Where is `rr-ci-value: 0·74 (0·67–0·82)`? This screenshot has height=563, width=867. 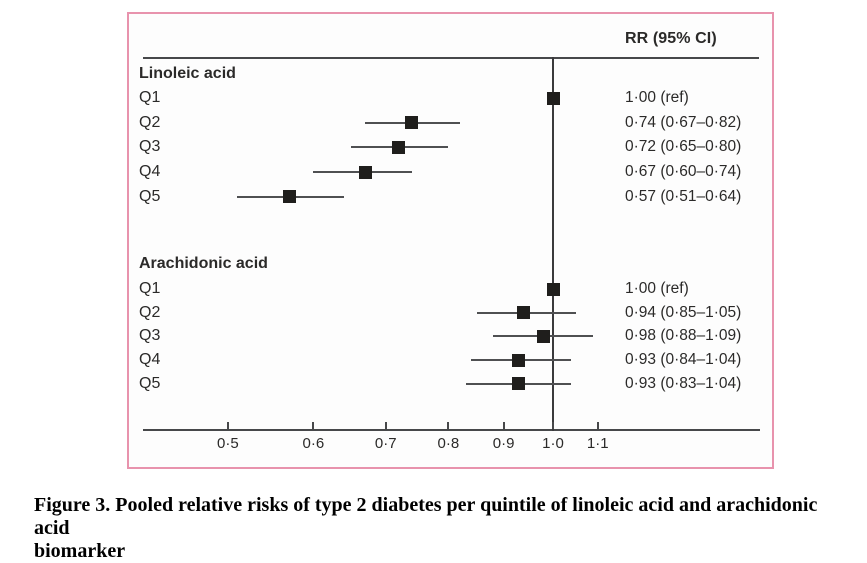
rr-ci-value: 0·74 (0·67–0·82) is located at coordinates (683, 122).